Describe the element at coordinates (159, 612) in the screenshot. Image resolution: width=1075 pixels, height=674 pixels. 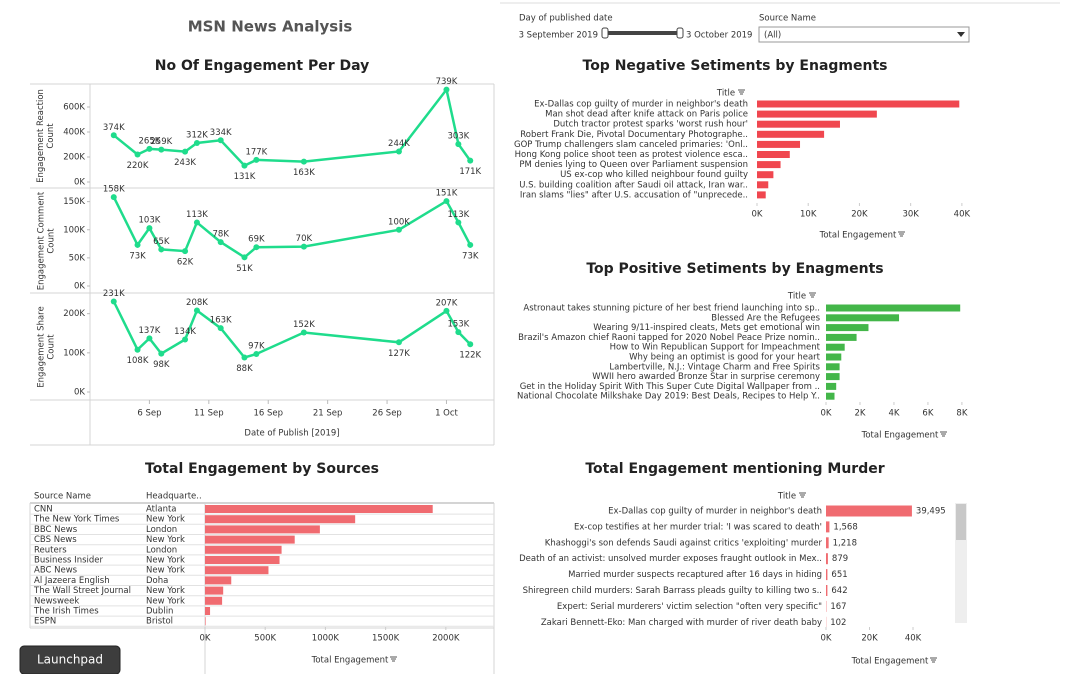
I see `headquarters: Dublin` at that location.